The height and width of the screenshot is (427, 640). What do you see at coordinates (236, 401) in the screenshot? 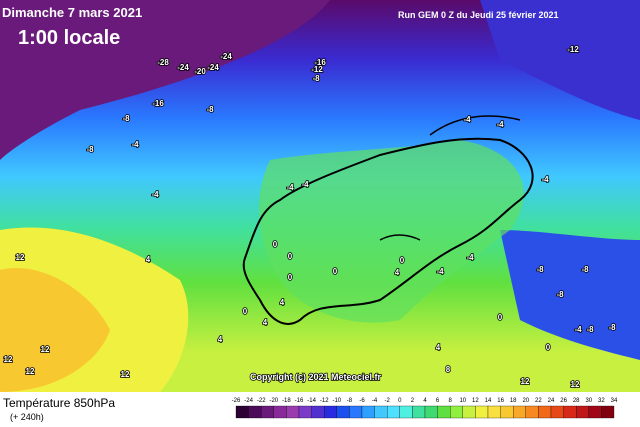
I see `colorbar-tick-label: -26` at bounding box center [236, 401].